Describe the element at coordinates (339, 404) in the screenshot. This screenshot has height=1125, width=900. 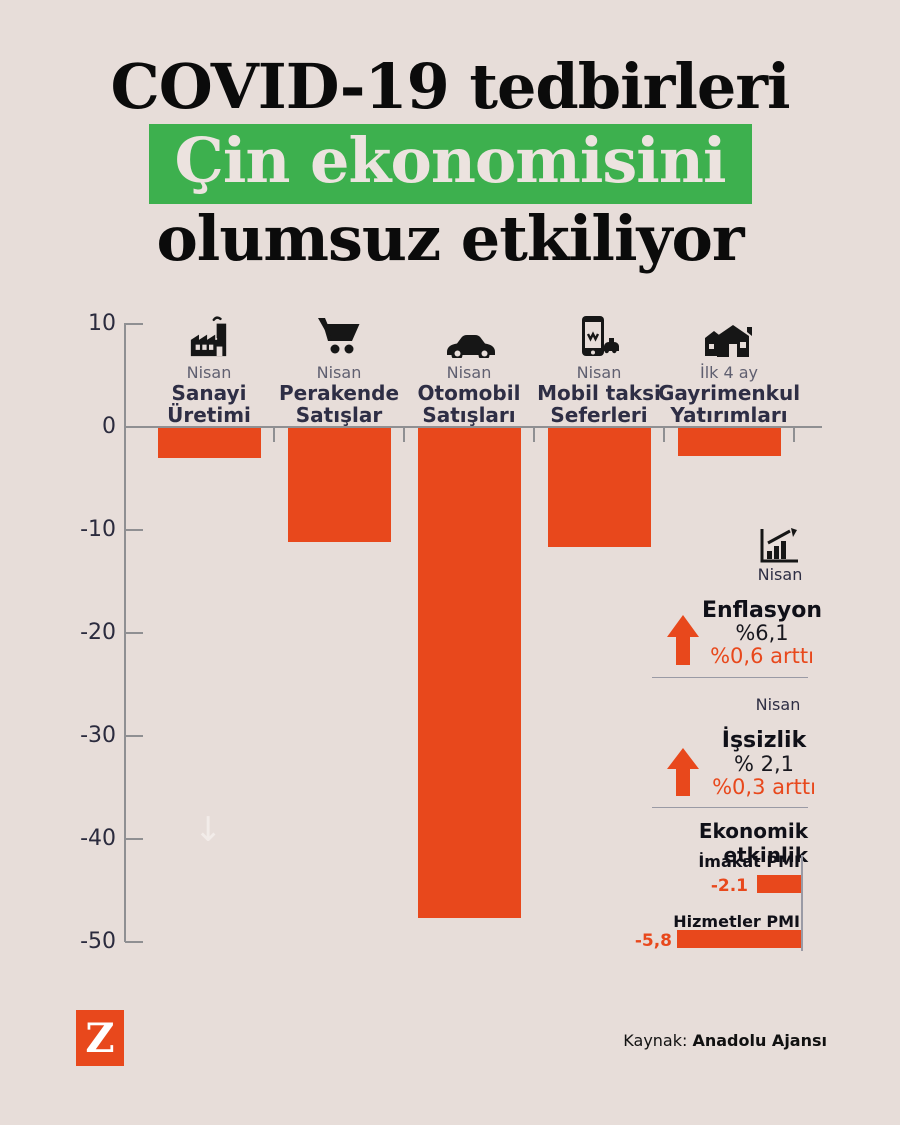
I see `category-name: Perakende Satışlar` at that location.